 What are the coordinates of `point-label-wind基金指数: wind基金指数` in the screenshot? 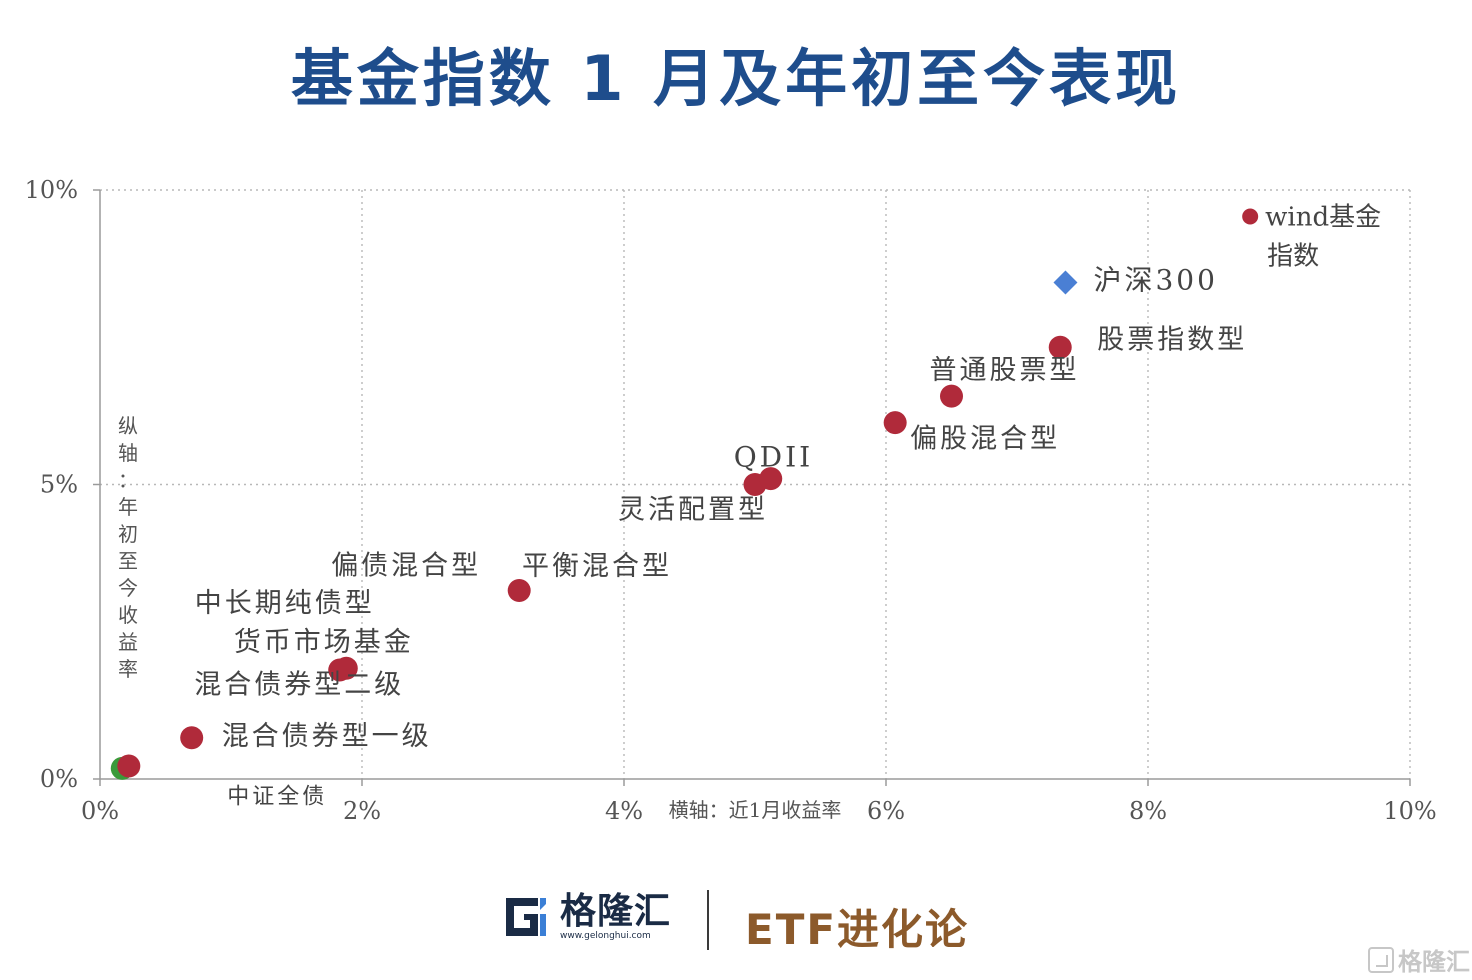 It's located at (1323, 237).